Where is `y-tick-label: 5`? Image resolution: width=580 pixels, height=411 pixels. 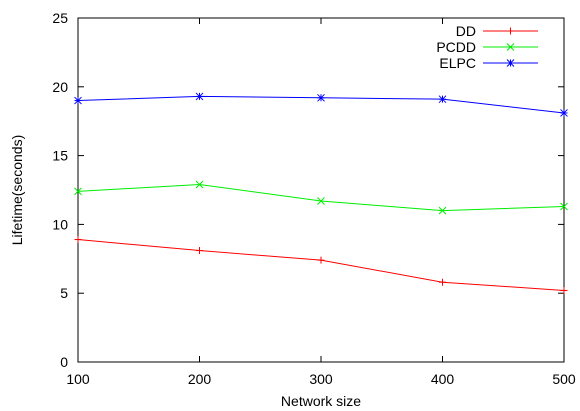 y-tick-label: 5 is located at coordinates (64, 293).